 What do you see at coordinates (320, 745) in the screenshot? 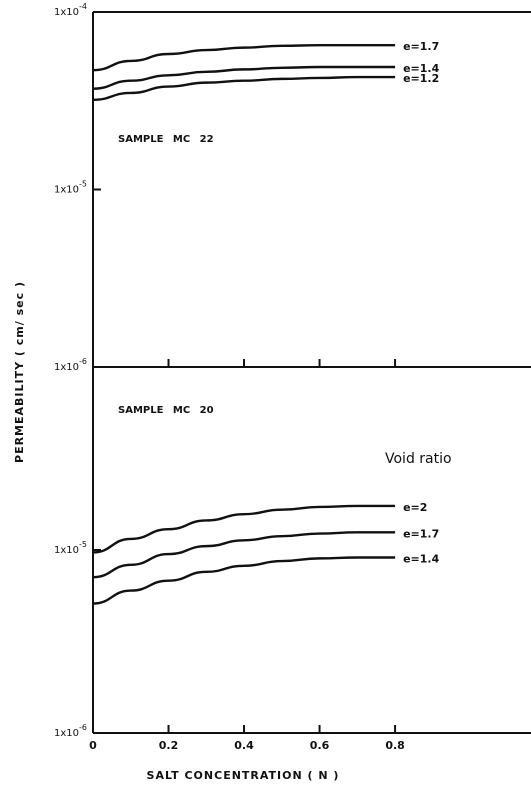
I see `x-tick-label: 0.6` at bounding box center [320, 745].